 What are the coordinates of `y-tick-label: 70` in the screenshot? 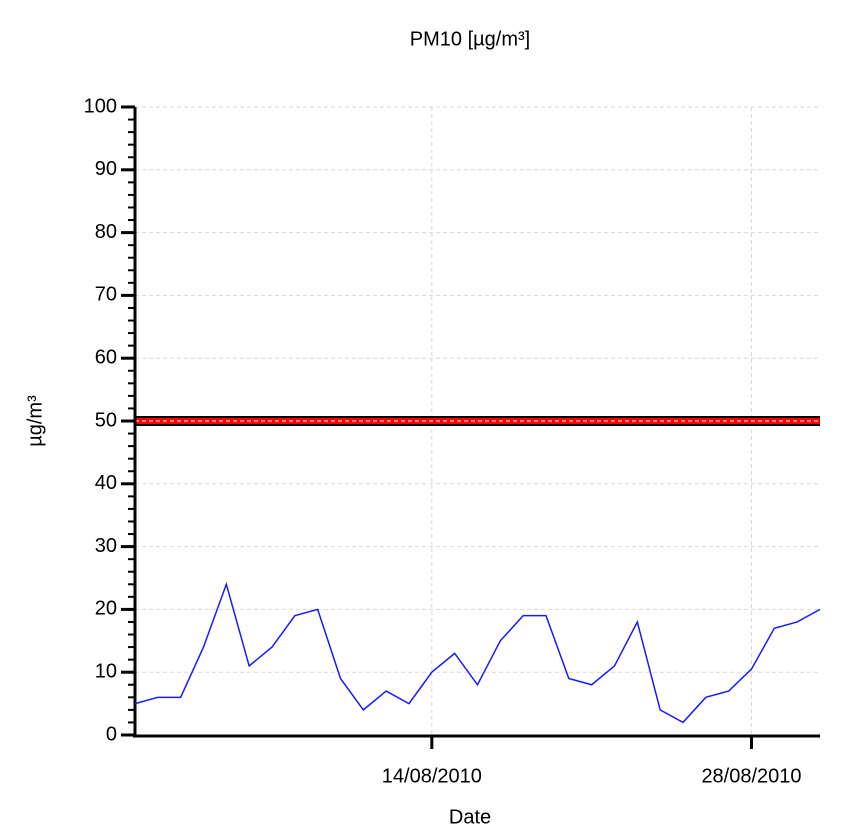 It's located at (106, 295).